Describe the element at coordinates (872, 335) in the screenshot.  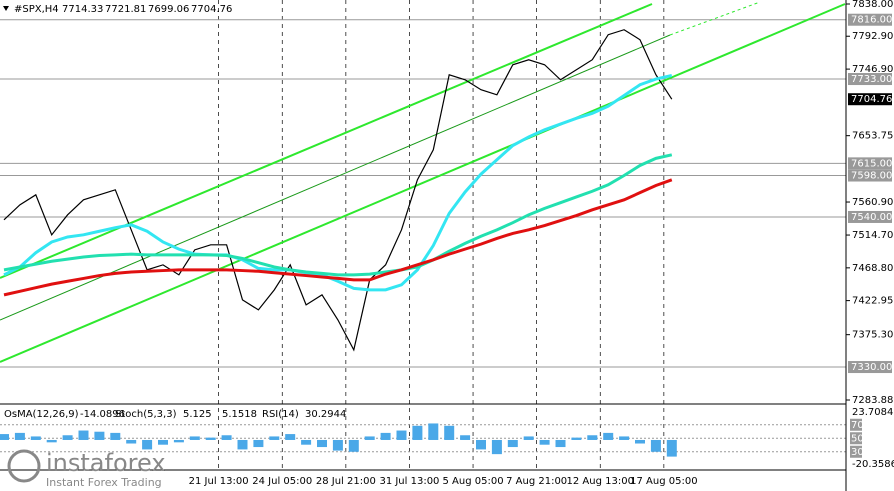
I see `y-tick-label: 7375.30` at that location.